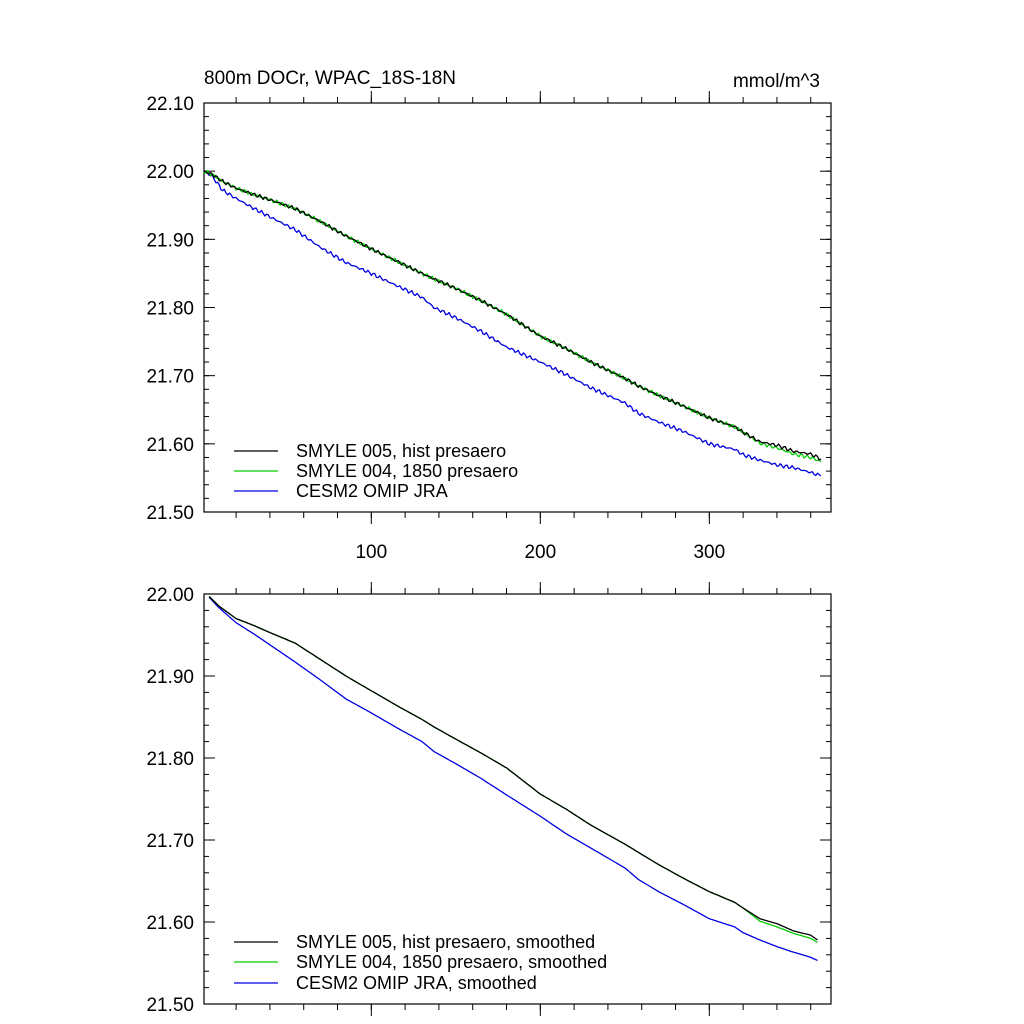 The height and width of the screenshot is (1024, 1024). What do you see at coordinates (170, 759) in the screenshot?
I see `bottom-y-tick-label: 21.80` at bounding box center [170, 759].